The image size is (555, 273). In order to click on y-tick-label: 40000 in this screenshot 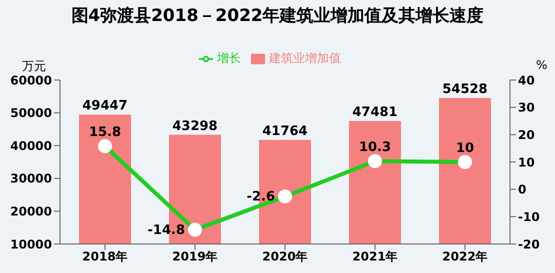, I will do `click(31, 145)`.